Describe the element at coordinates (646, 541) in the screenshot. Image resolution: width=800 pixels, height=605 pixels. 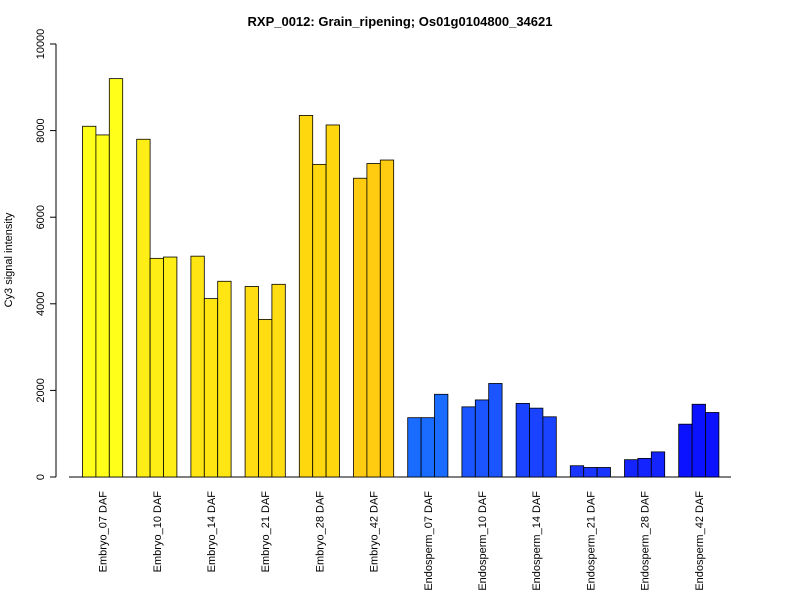
I see `x-tick-label: Endosperm_28 DAF` at that location.